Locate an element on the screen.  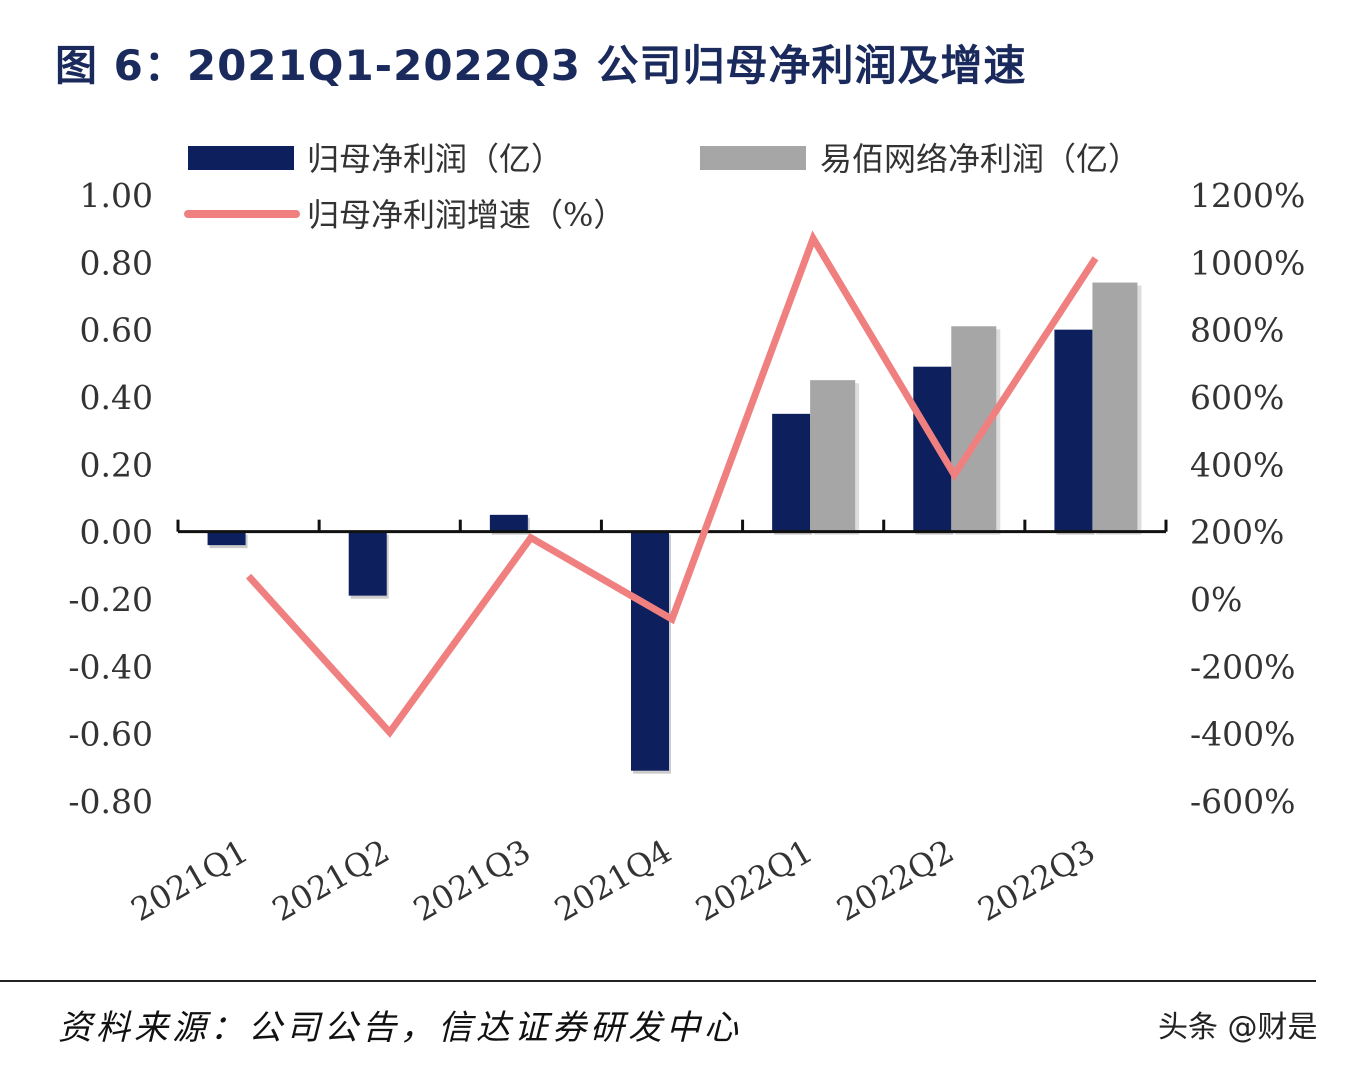
chart-title: 图 6：2021Q1-2022Q3 公司归母净利润及增速 is located at coordinates (541, 65).